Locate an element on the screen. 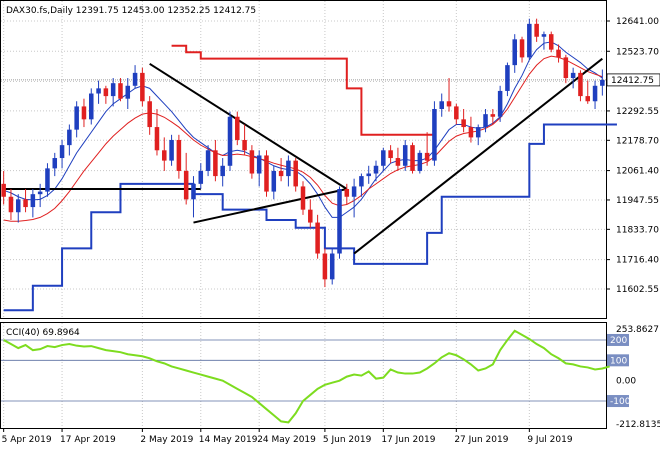  cci-tick-label: 100 is located at coordinates (618, 361).